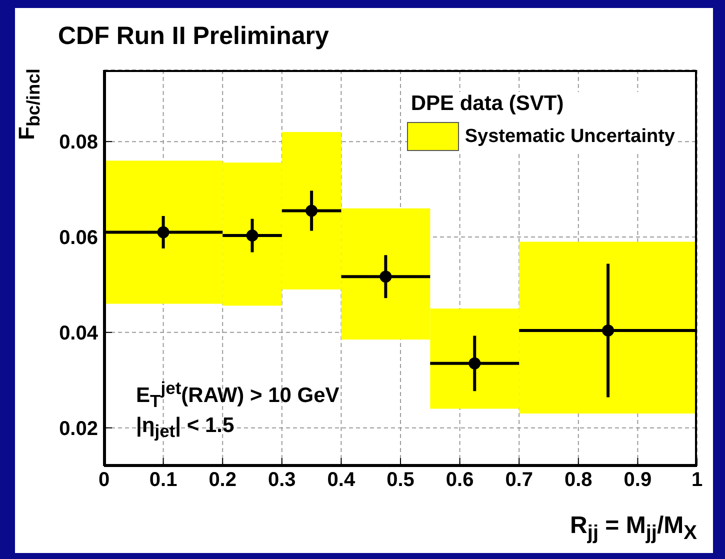 The width and height of the screenshot is (725, 559). Describe the element at coordinates (341, 480) in the screenshot. I see `x-tick-label: 0.4` at that location.